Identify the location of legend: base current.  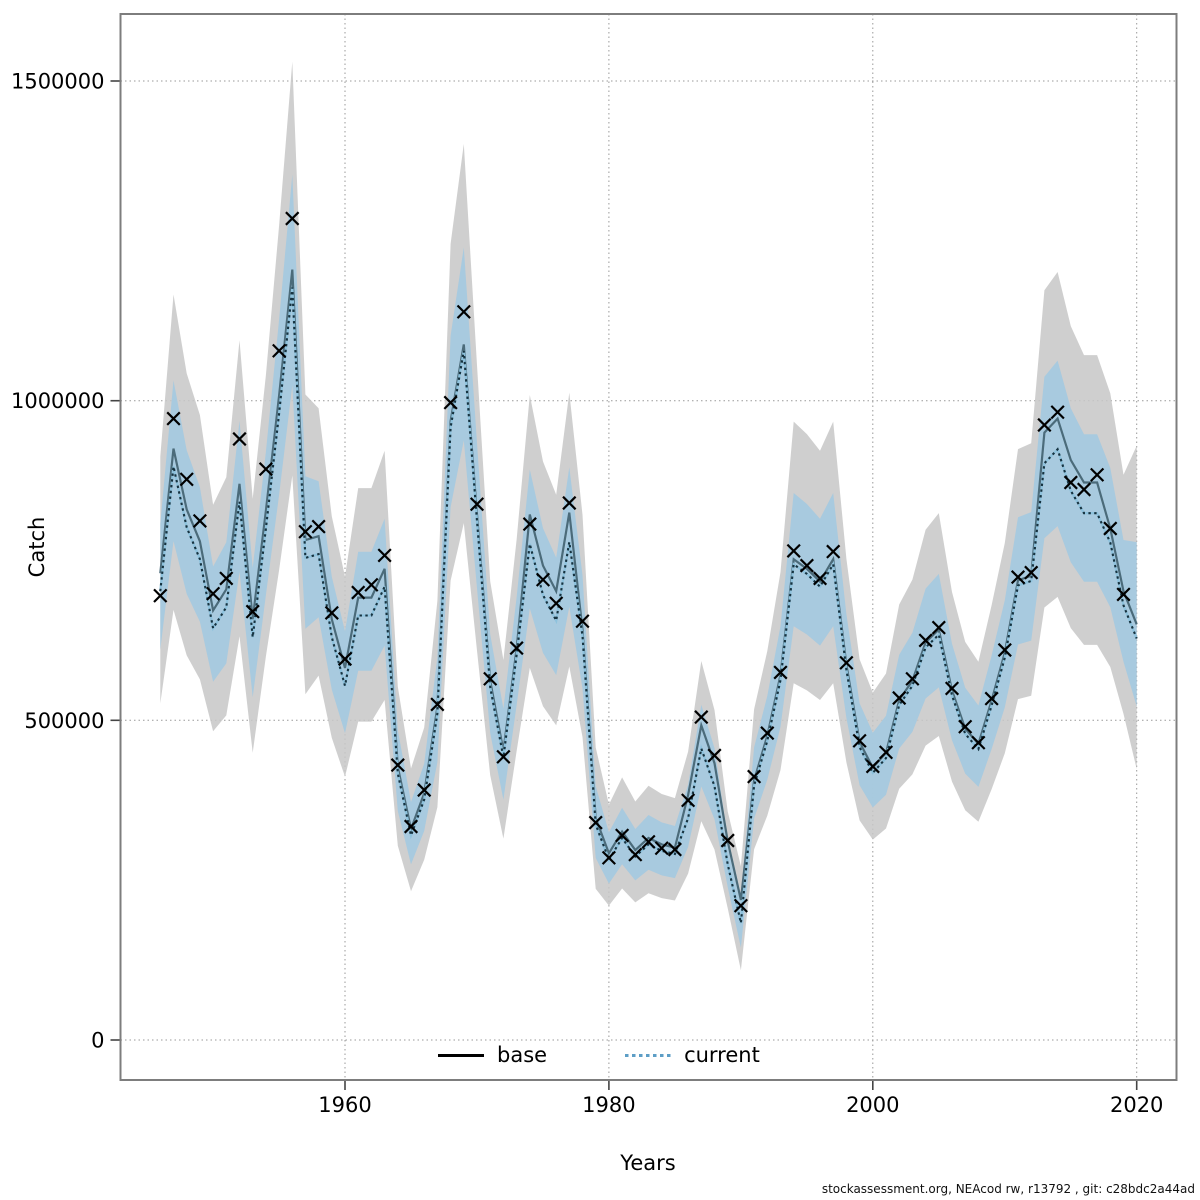
(599, 1055).